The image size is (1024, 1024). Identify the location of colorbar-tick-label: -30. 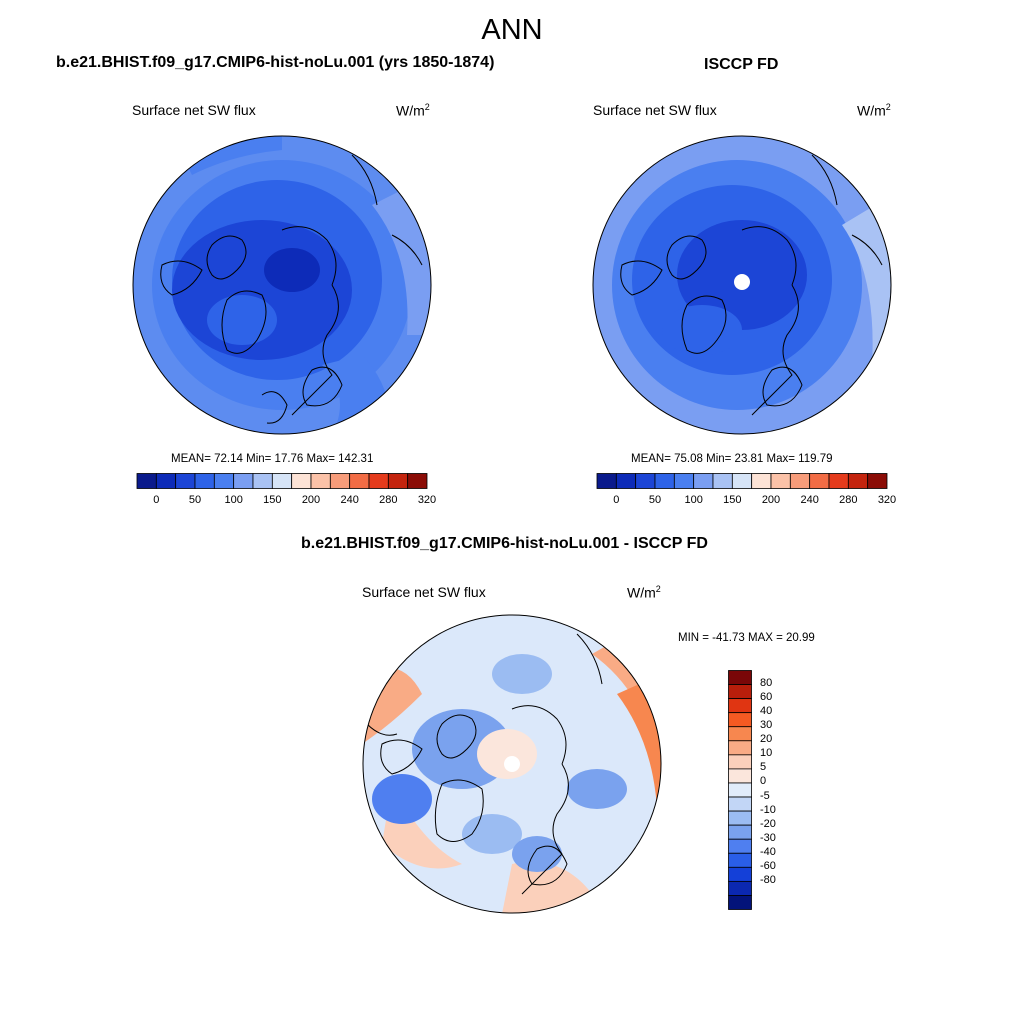
(768, 837).